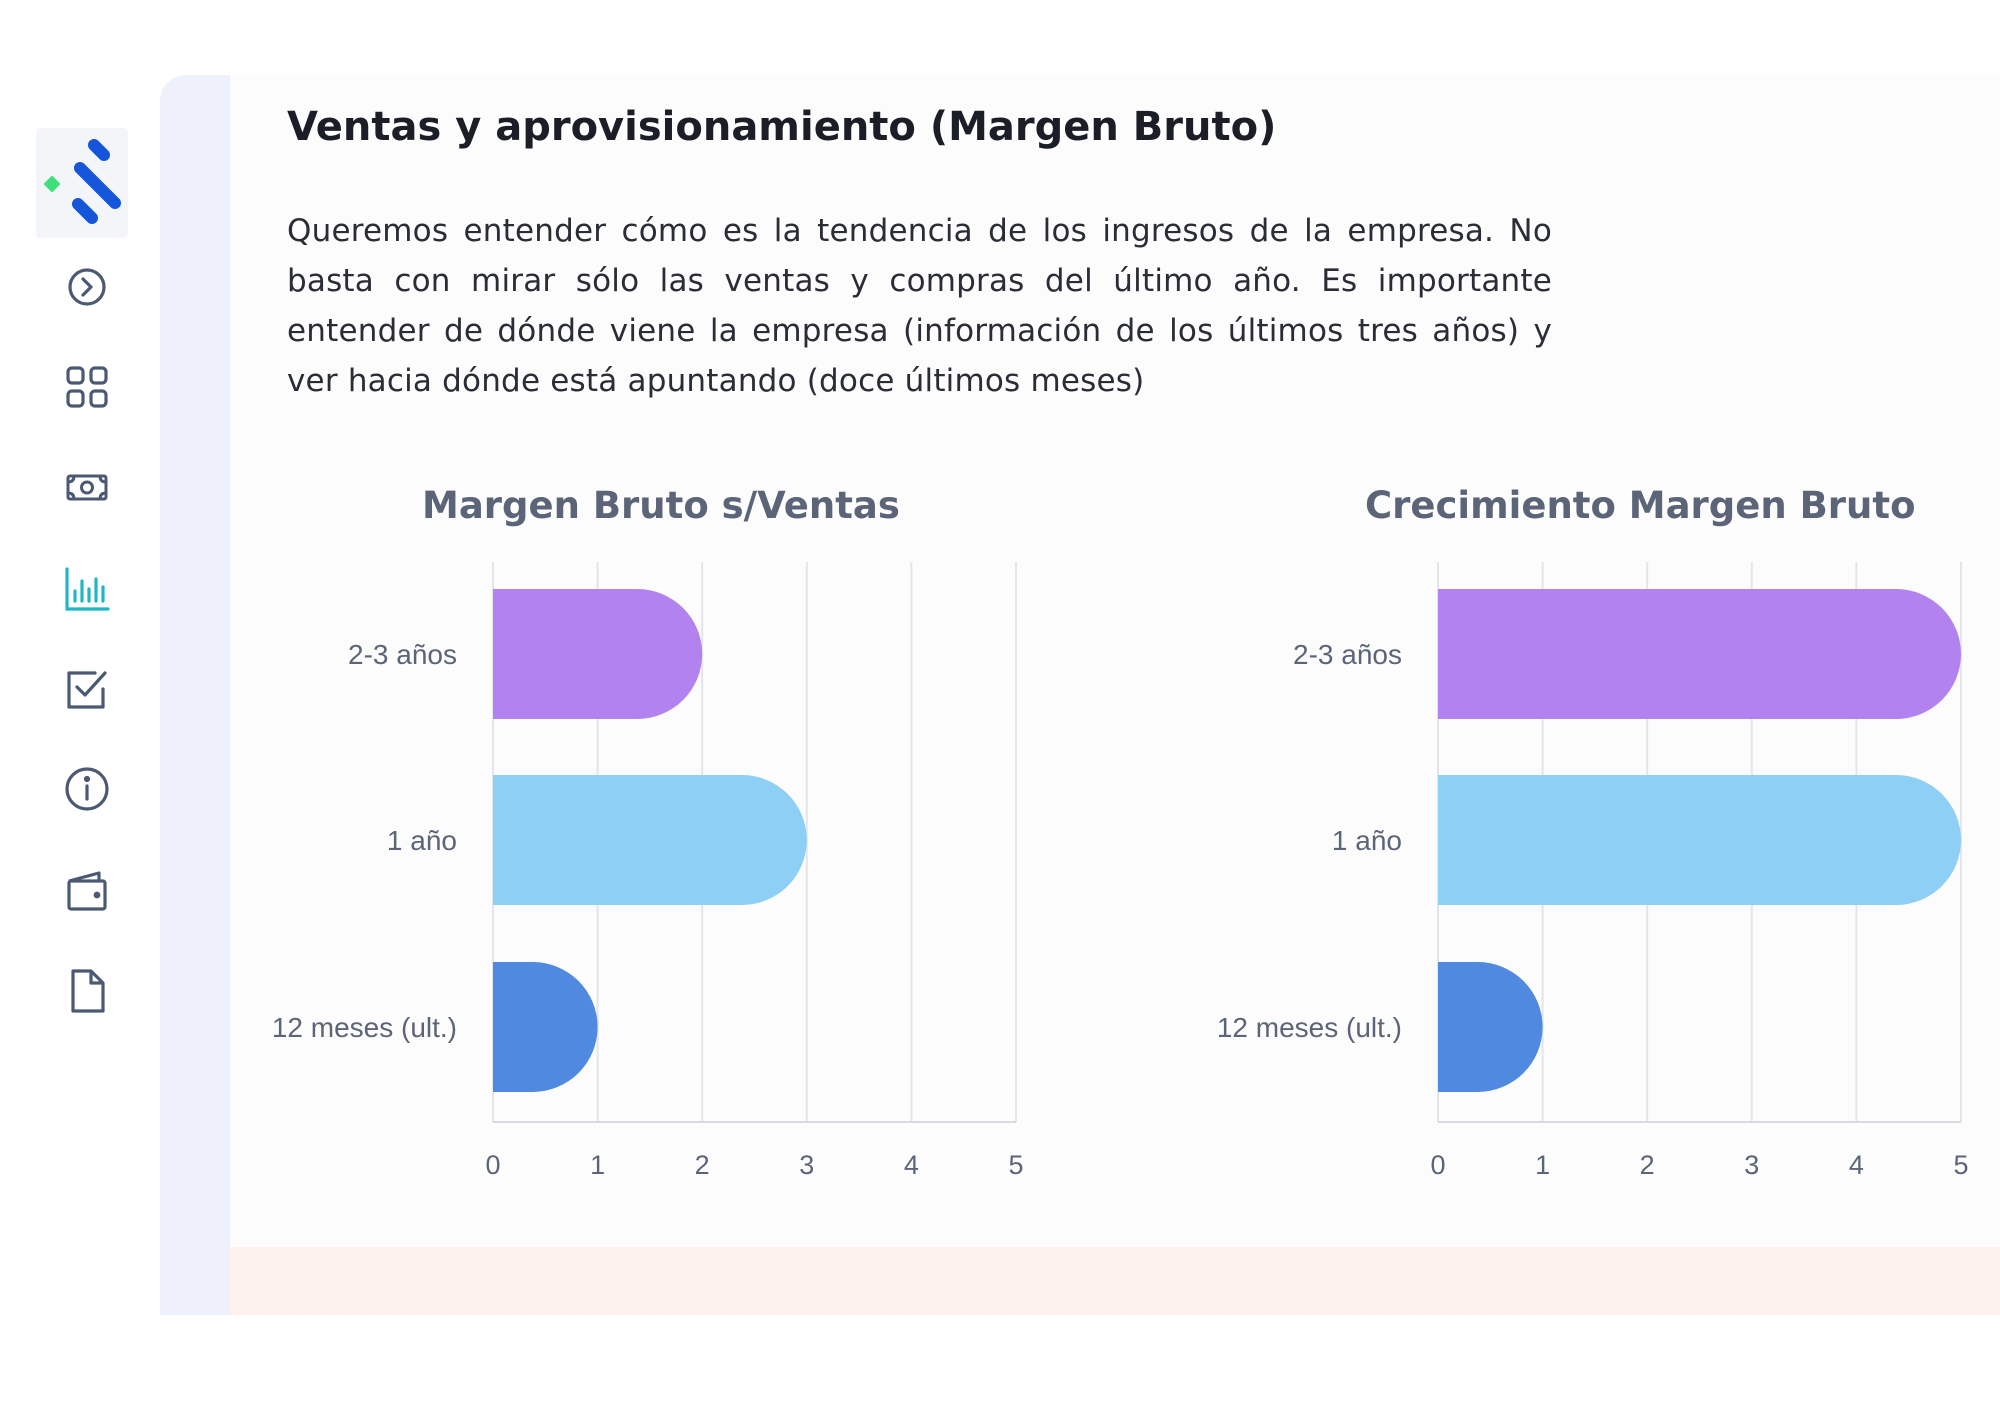 This screenshot has width=2000, height=1414. I want to click on wallet-icon, so click(87, 891).